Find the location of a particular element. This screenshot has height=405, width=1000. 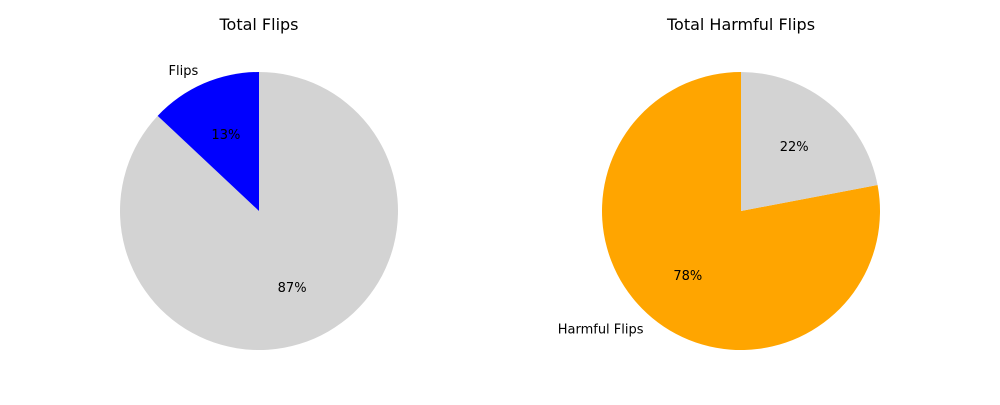

pie-category-label: Harmful Flips is located at coordinates (601, 329).